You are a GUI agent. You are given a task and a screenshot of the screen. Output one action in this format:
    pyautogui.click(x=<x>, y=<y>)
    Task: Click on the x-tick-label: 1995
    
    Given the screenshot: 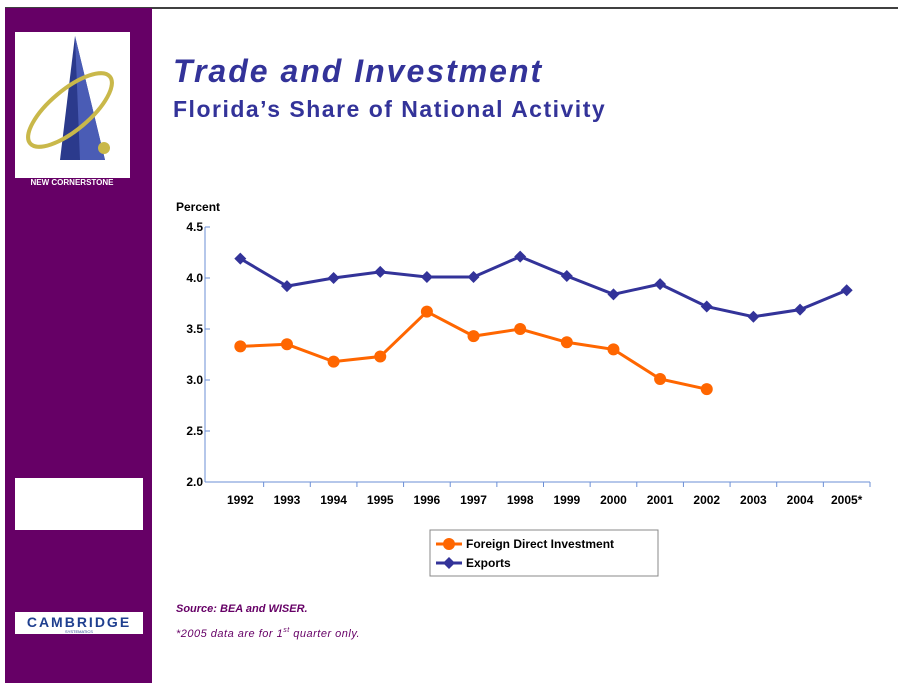 What is the action you would take?
    pyautogui.click(x=380, y=500)
    